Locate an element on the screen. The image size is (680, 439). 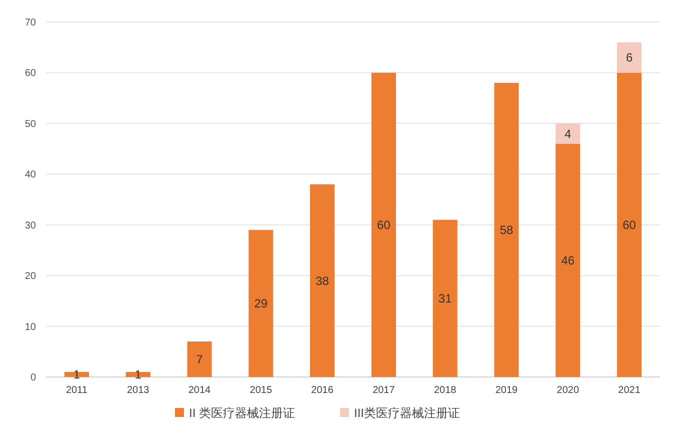
y-tick-label: 0 is located at coordinates (33, 378).